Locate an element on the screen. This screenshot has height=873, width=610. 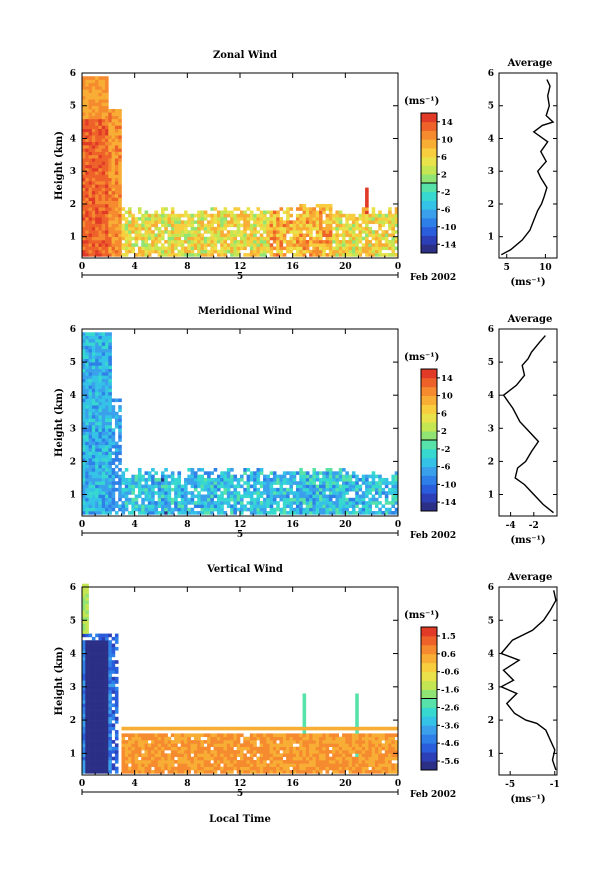
average-frame is located at coordinates (528, 165).